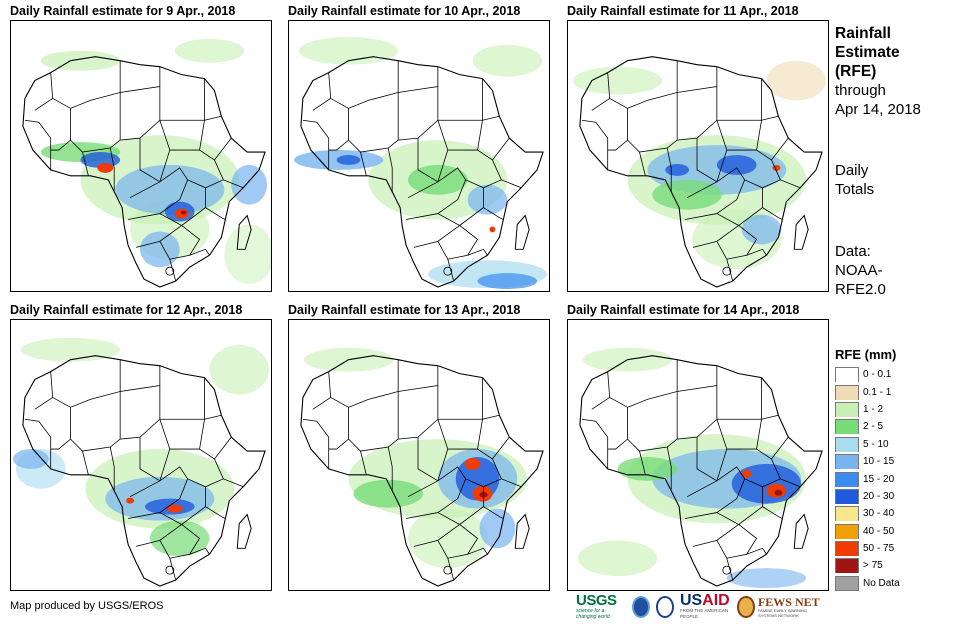 This screenshot has width=967, height=626. What do you see at coordinates (704, 613) in the screenshot?
I see `usaid-tagline: FROM THE AMERICAN PEOPLE` at bounding box center [704, 613].